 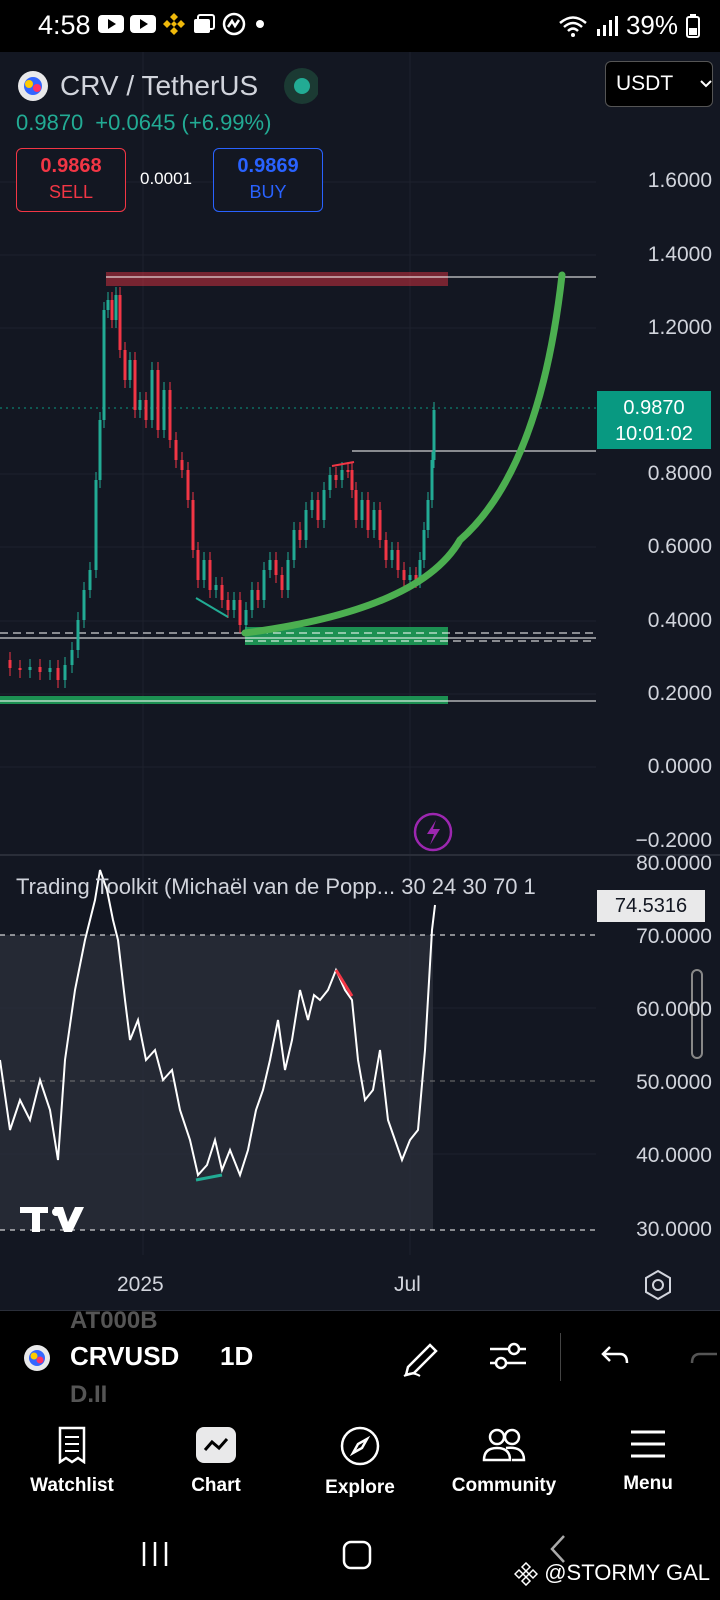 I want to click on chart-icon, so click(x=216, y=1445).